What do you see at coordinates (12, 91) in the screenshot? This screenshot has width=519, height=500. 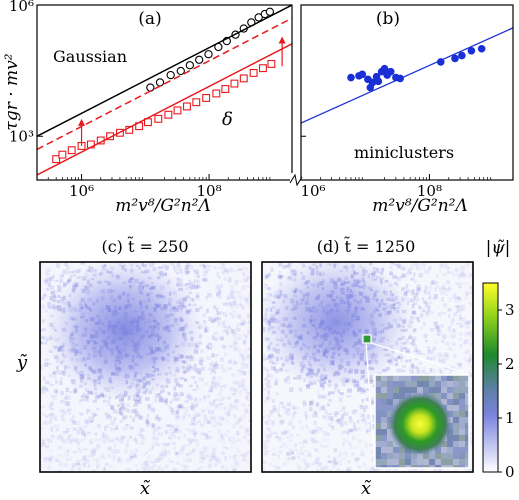 I see `panel-a-ylabel: τgr · mv²` at bounding box center [12, 91].